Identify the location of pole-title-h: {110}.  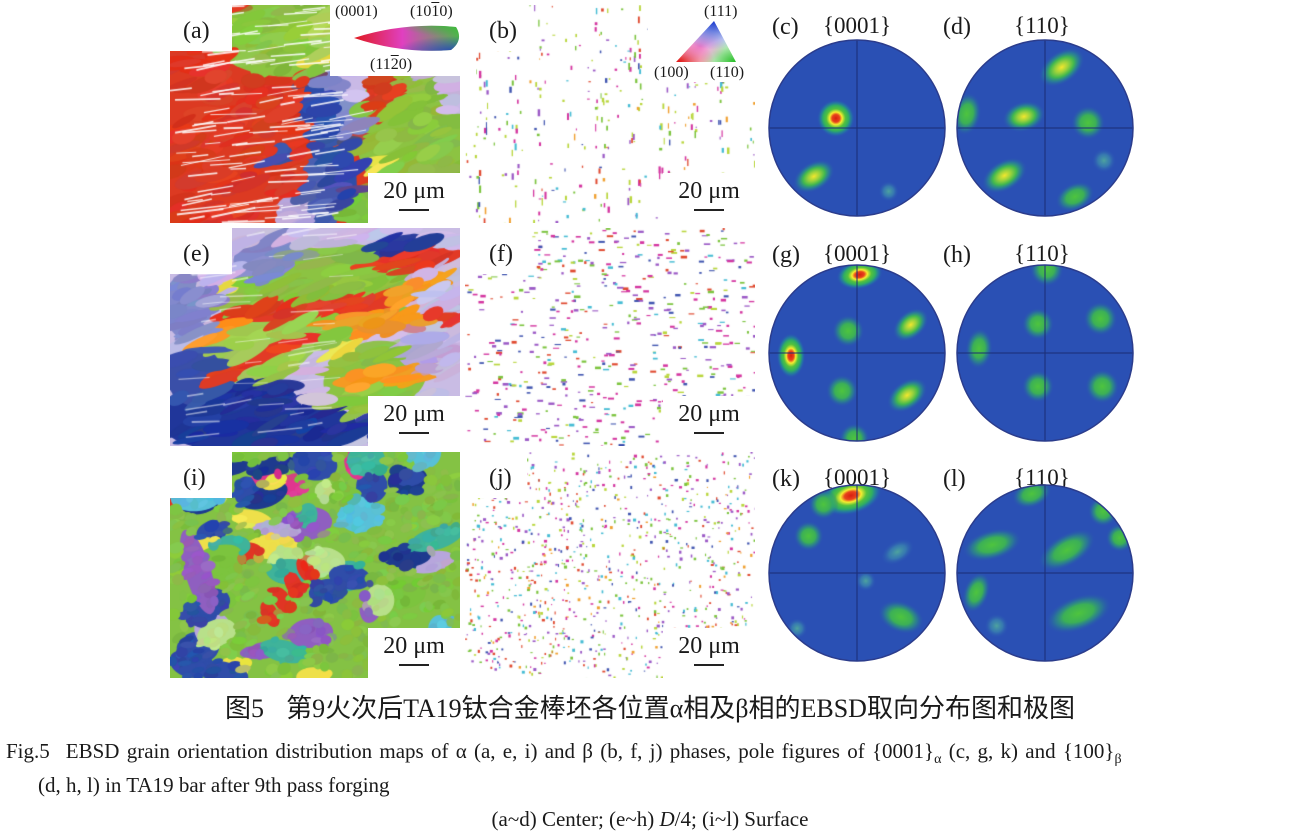
(1042, 253).